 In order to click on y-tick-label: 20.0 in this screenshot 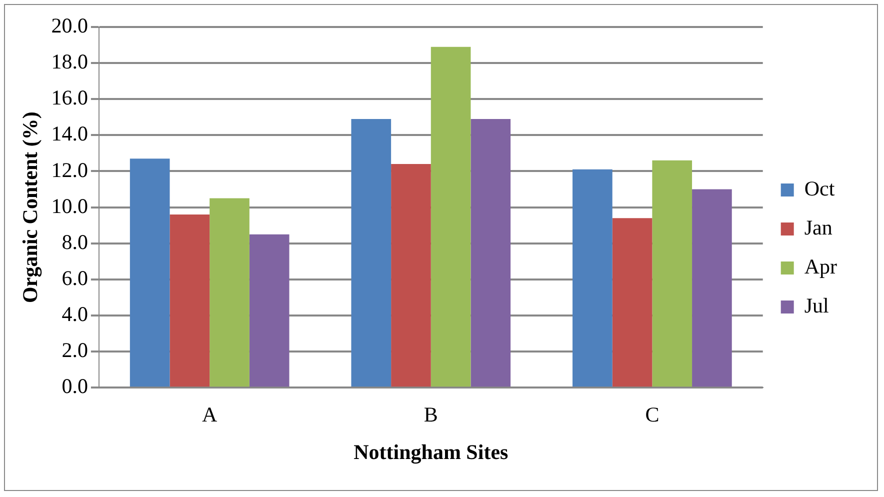, I will do `click(69, 26)`.